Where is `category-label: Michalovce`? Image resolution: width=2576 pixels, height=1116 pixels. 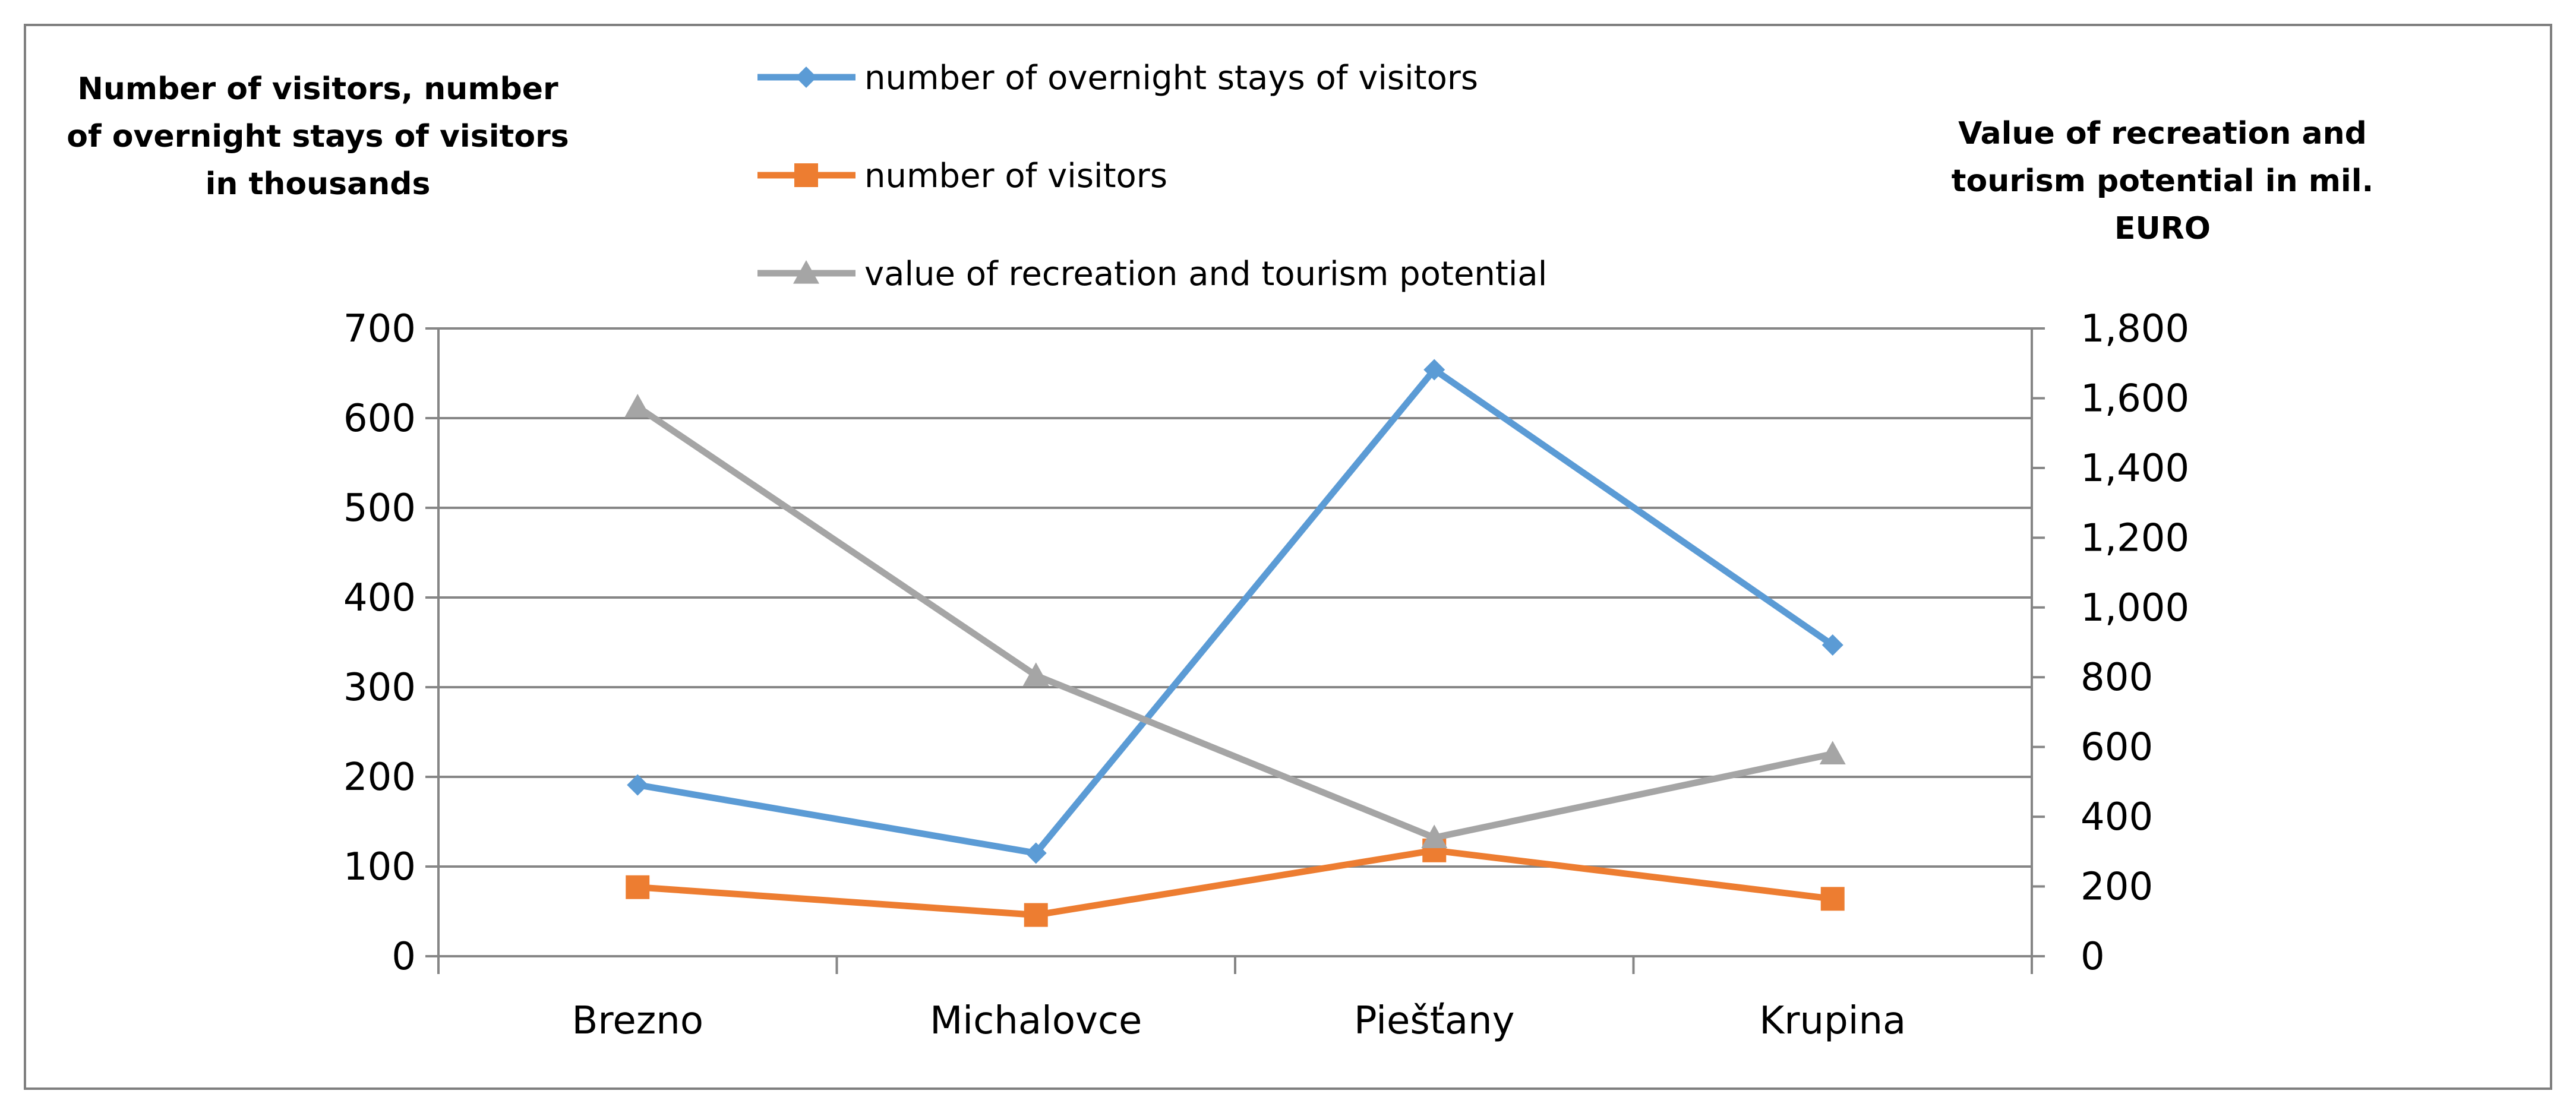
category-label: Michalovce is located at coordinates (1036, 1021).